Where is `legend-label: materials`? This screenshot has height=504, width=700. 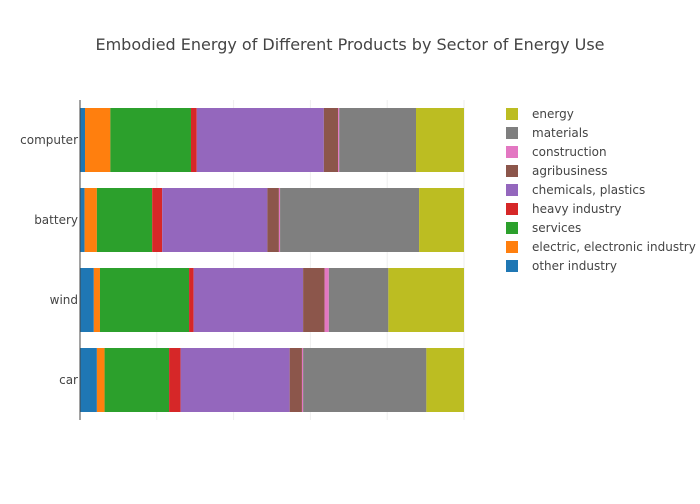 legend-label: materials is located at coordinates (560, 133).